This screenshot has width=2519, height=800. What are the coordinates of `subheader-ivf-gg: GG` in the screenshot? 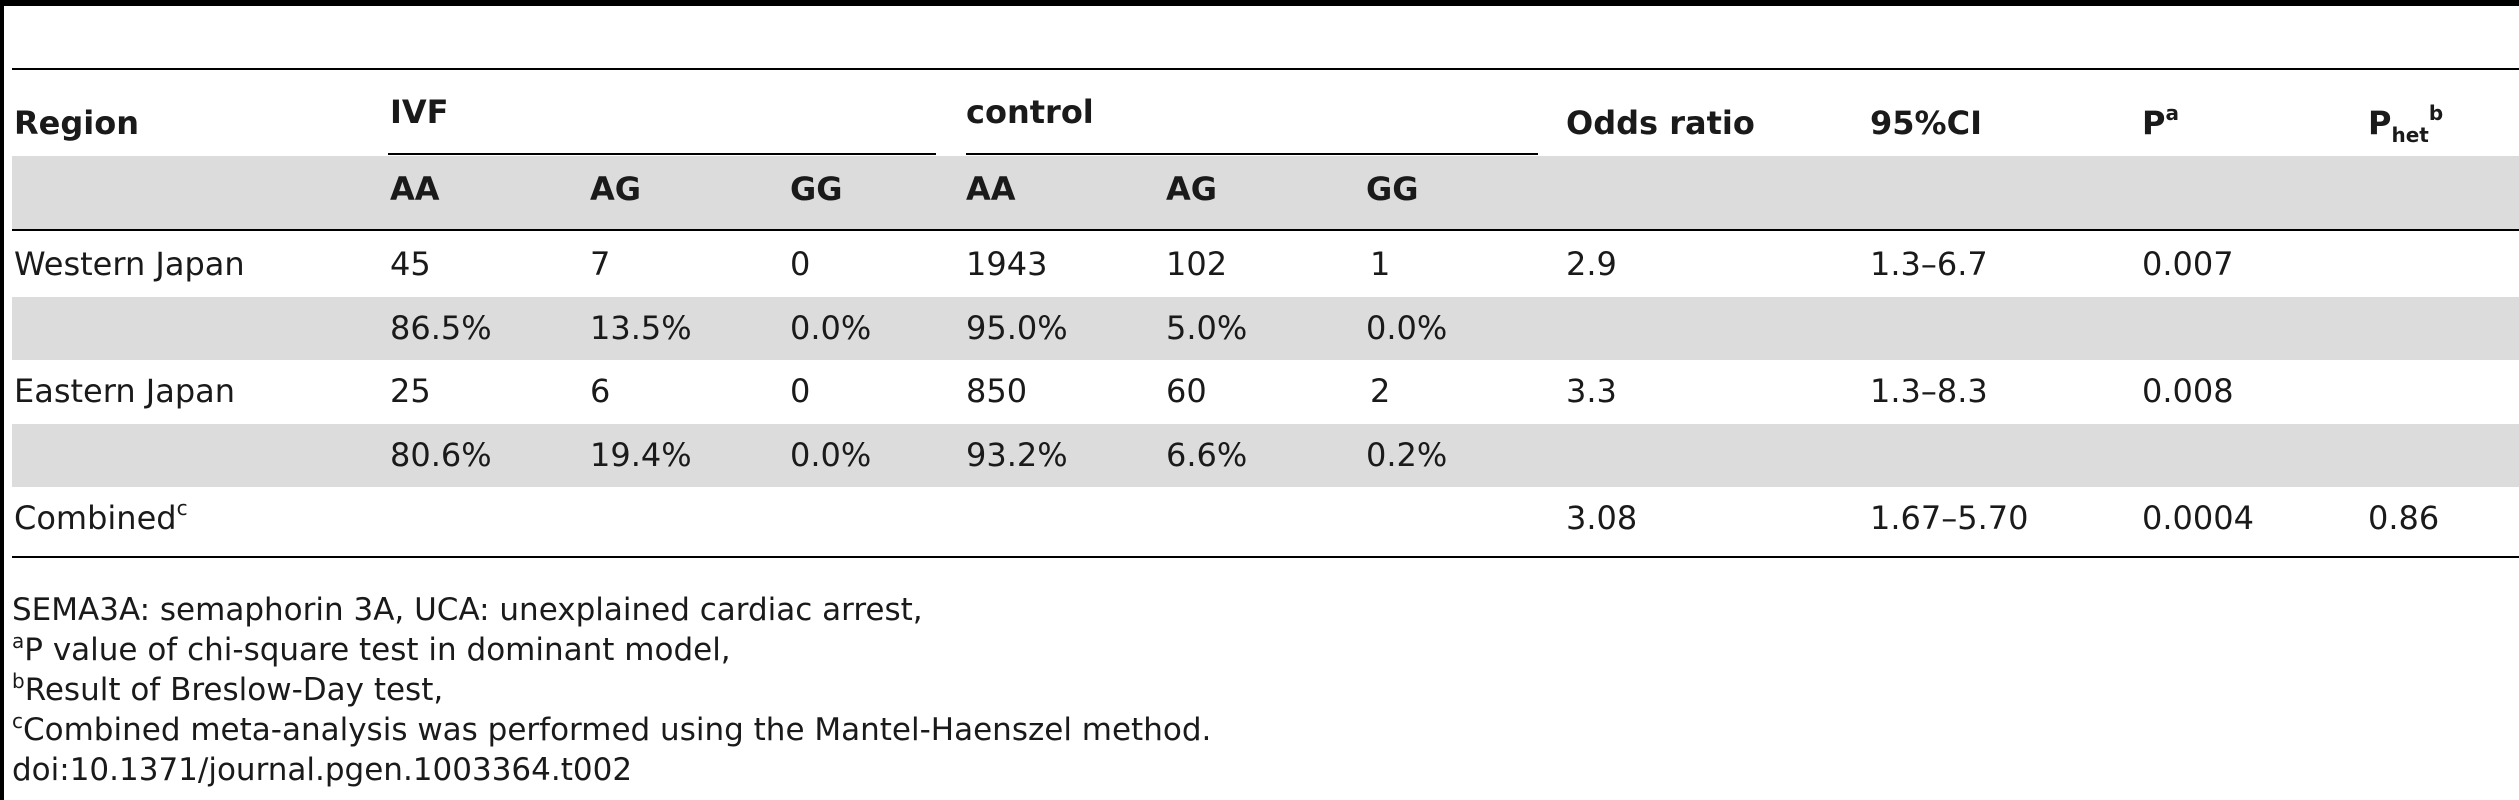 It's located at (816, 189).